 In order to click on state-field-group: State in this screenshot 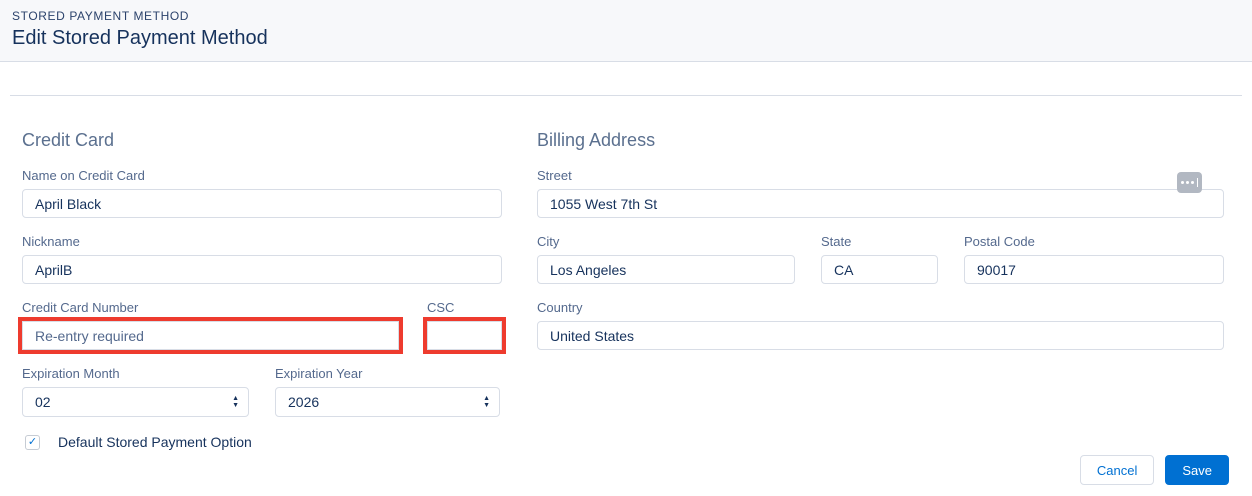, I will do `click(879, 259)`.